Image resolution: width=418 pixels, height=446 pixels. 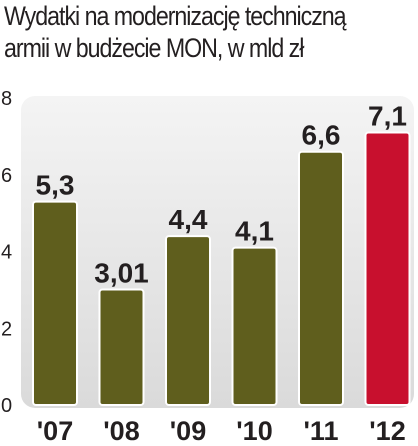 What do you see at coordinates (121, 272) in the screenshot?
I see `data-label: 3,01` at bounding box center [121, 272].